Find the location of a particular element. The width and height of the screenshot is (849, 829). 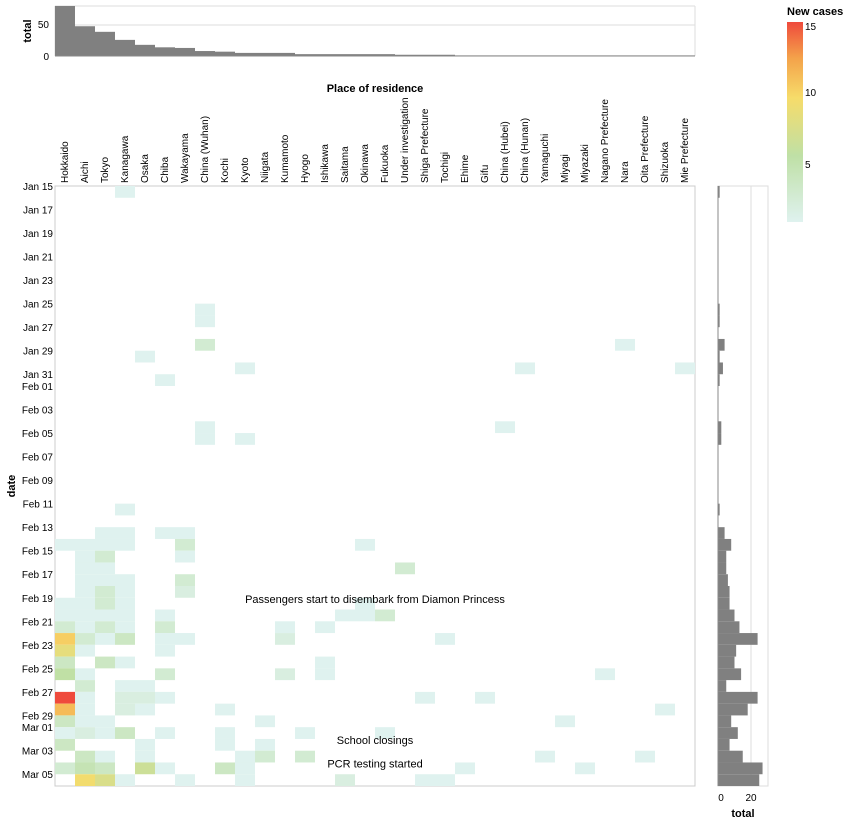

y-axis-title: date is located at coordinates (12, 486).